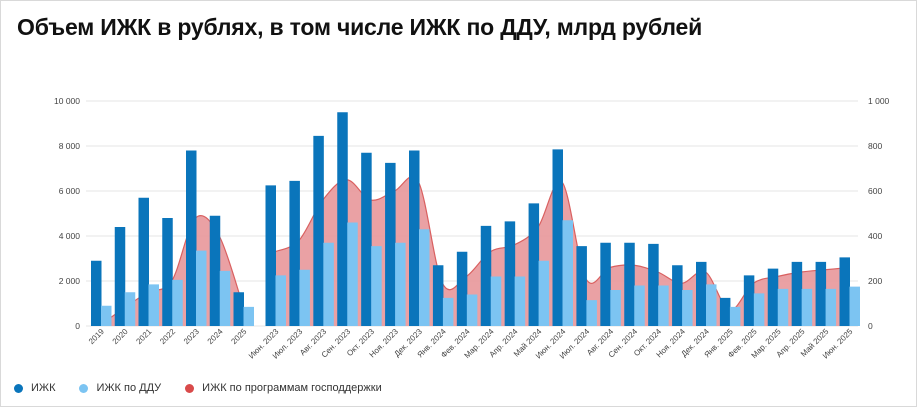  Describe the element at coordinates (70, 191) in the screenshot. I see `left-axis-tick-label: 6 000` at that location.